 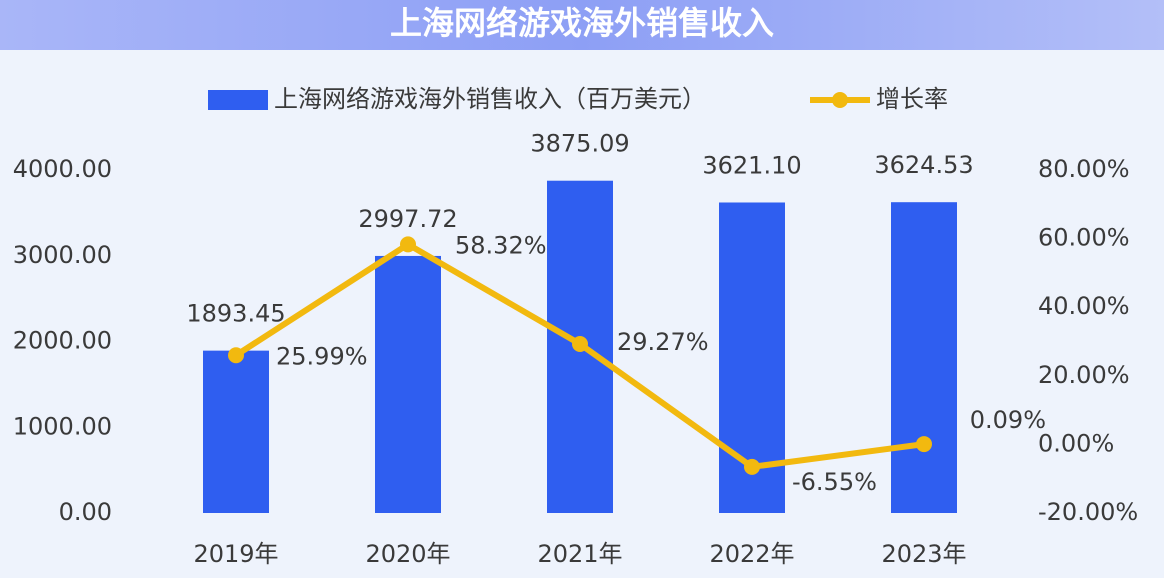 I want to click on y2-tick-label: 20.00%, so click(x=1084, y=375).